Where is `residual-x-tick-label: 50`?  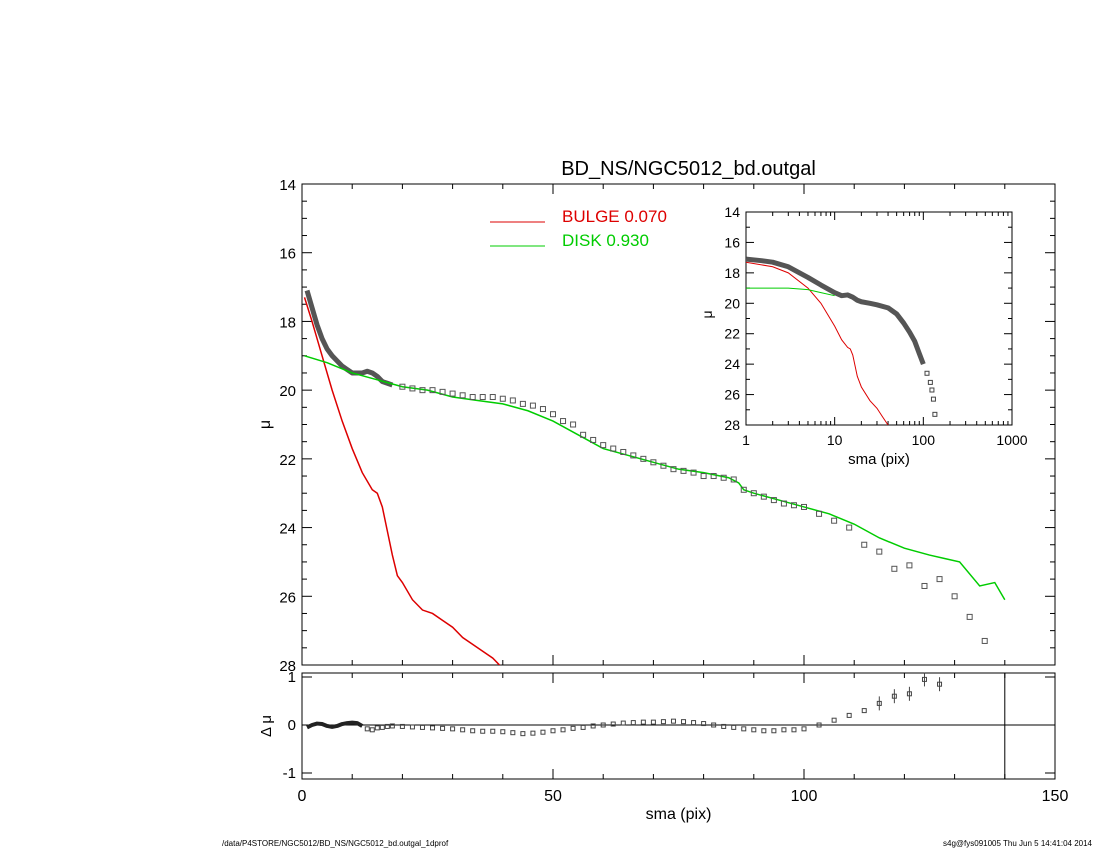 residual-x-tick-label: 50 is located at coordinates (553, 796).